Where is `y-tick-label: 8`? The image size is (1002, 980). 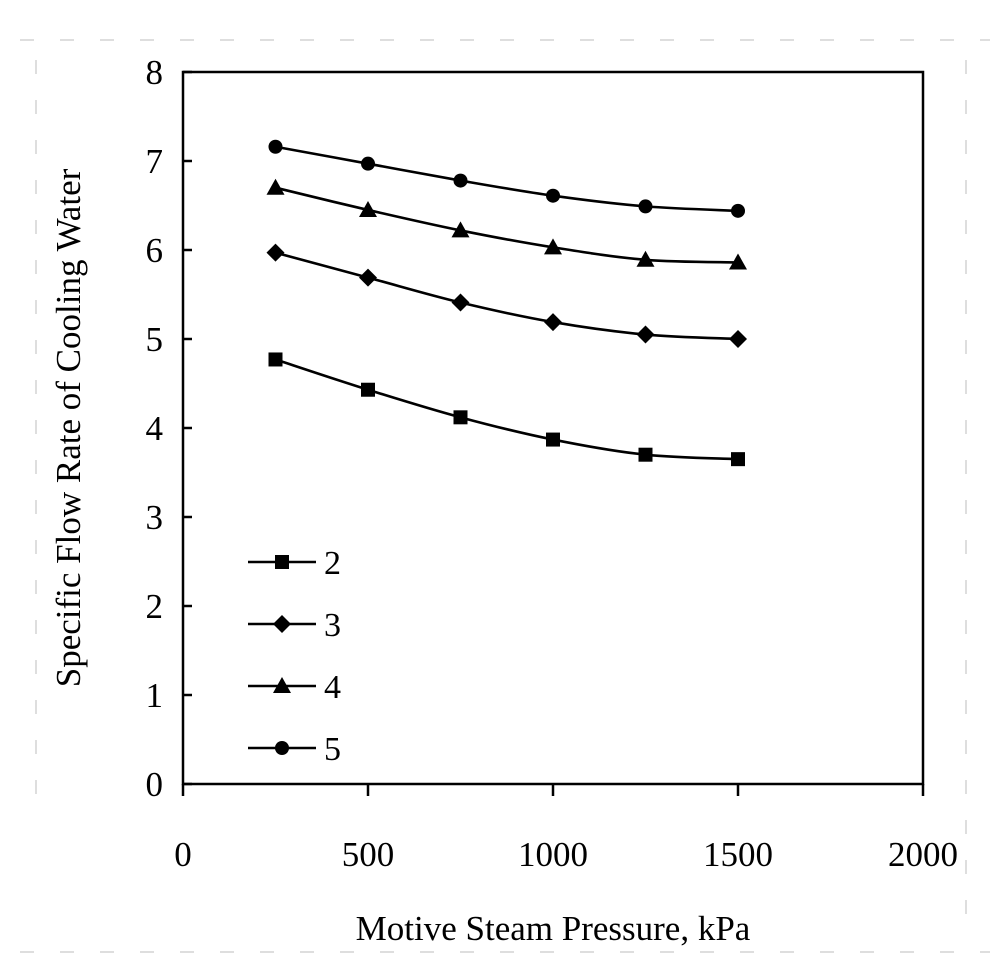 y-tick-label: 8 is located at coordinates (155, 72).